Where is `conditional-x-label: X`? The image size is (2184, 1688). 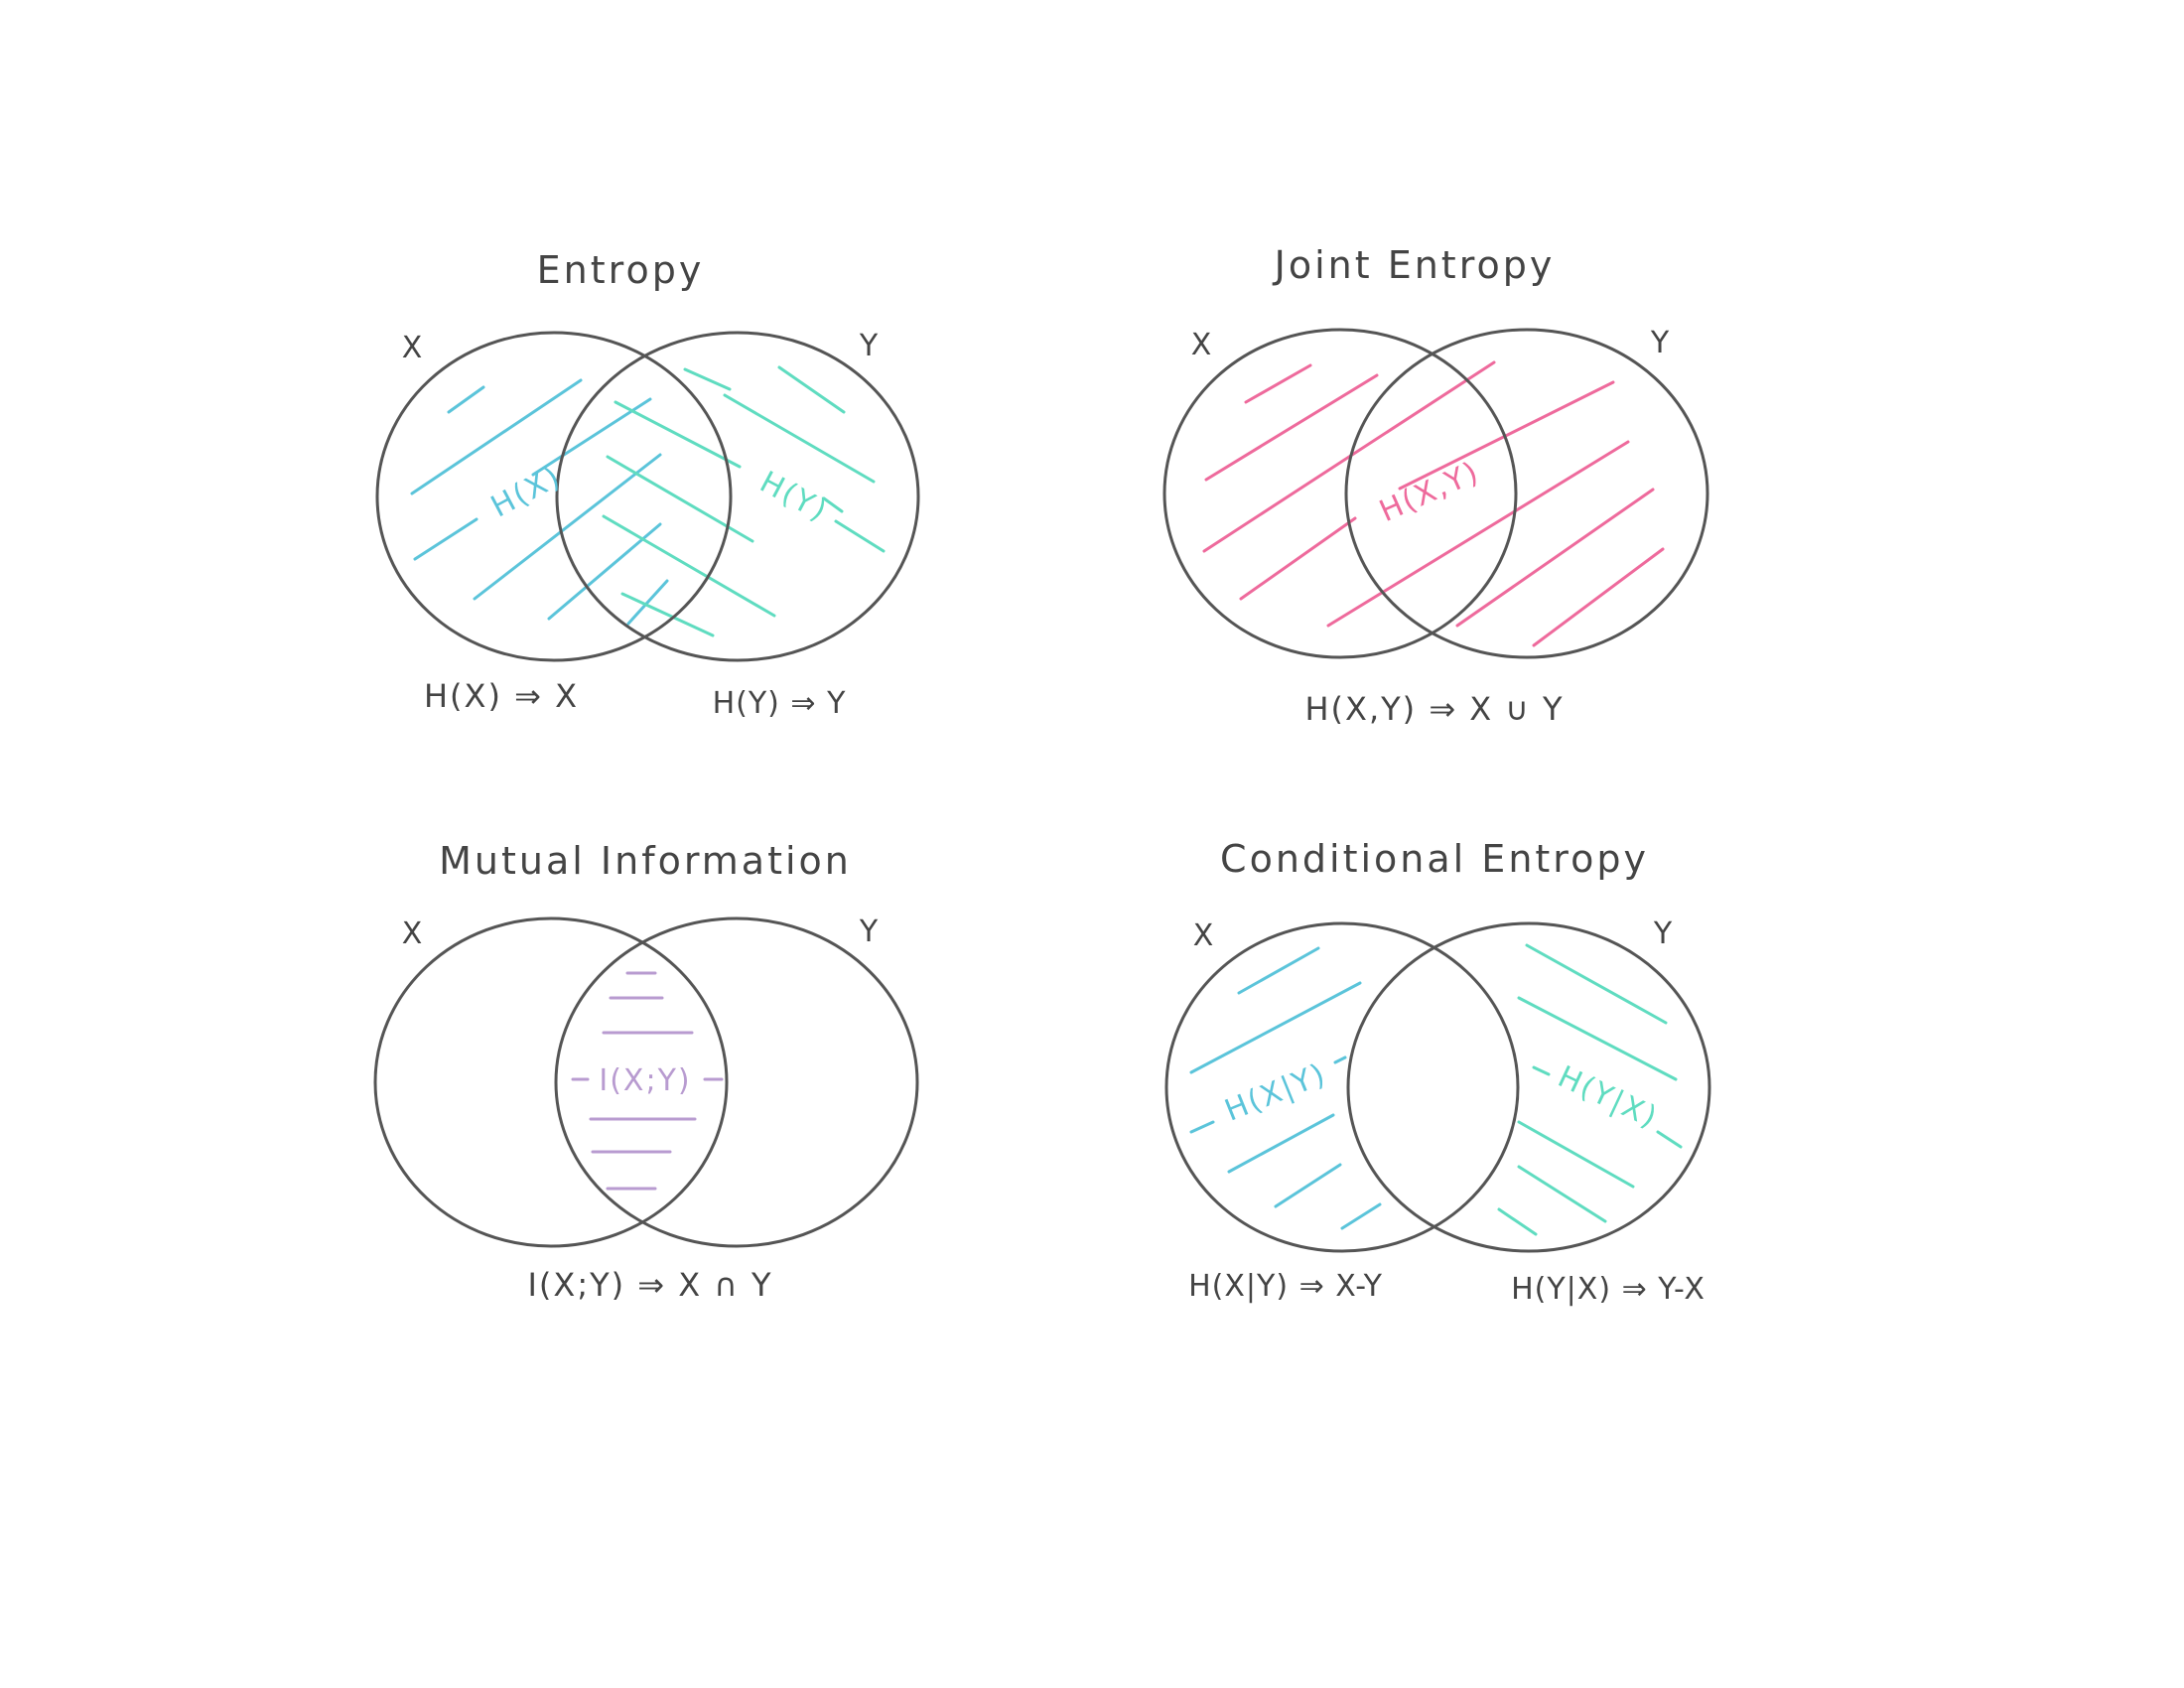 conditional-x-label: X is located at coordinates (1203, 935).